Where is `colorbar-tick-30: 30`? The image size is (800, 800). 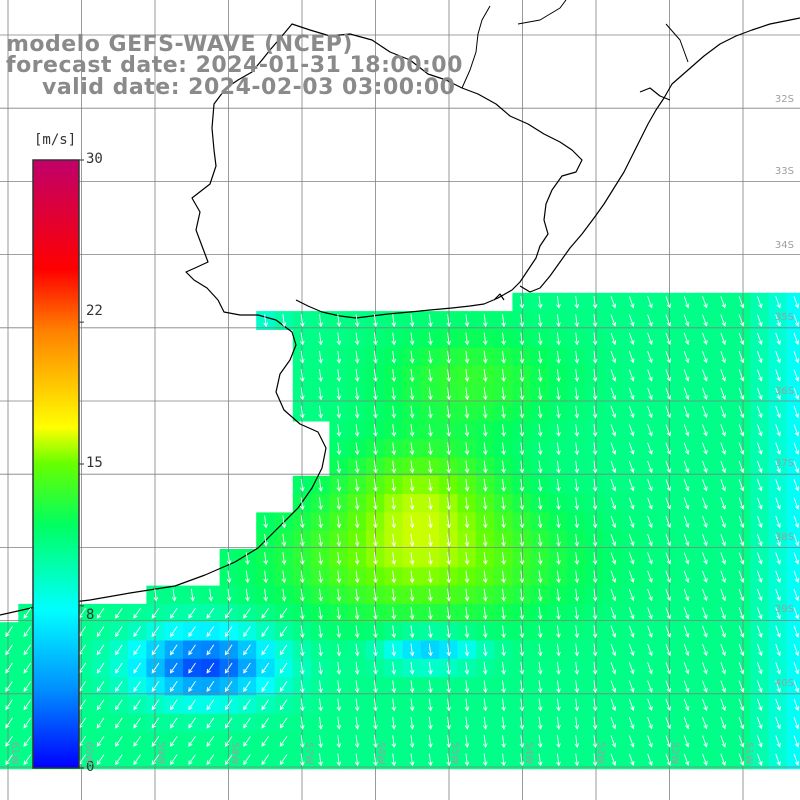 colorbar-tick-30: 30 is located at coordinates (94, 159).